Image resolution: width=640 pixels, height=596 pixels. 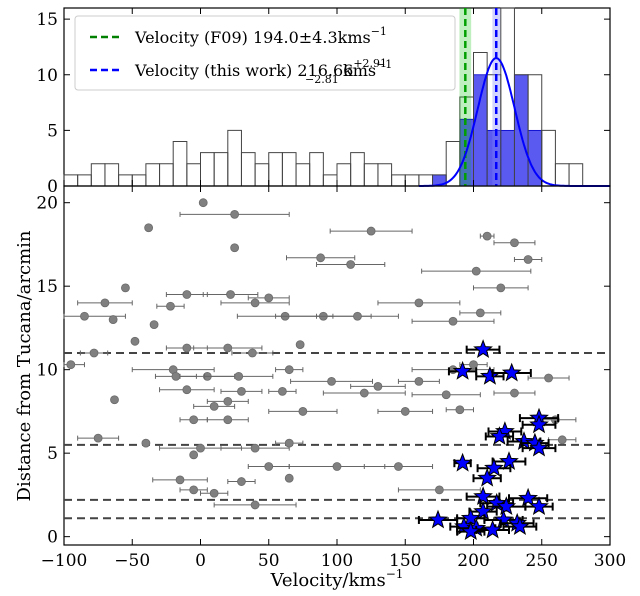 What do you see at coordinates (132, 561) in the screenshot?
I see `x-tick-label: −50` at bounding box center [132, 561].